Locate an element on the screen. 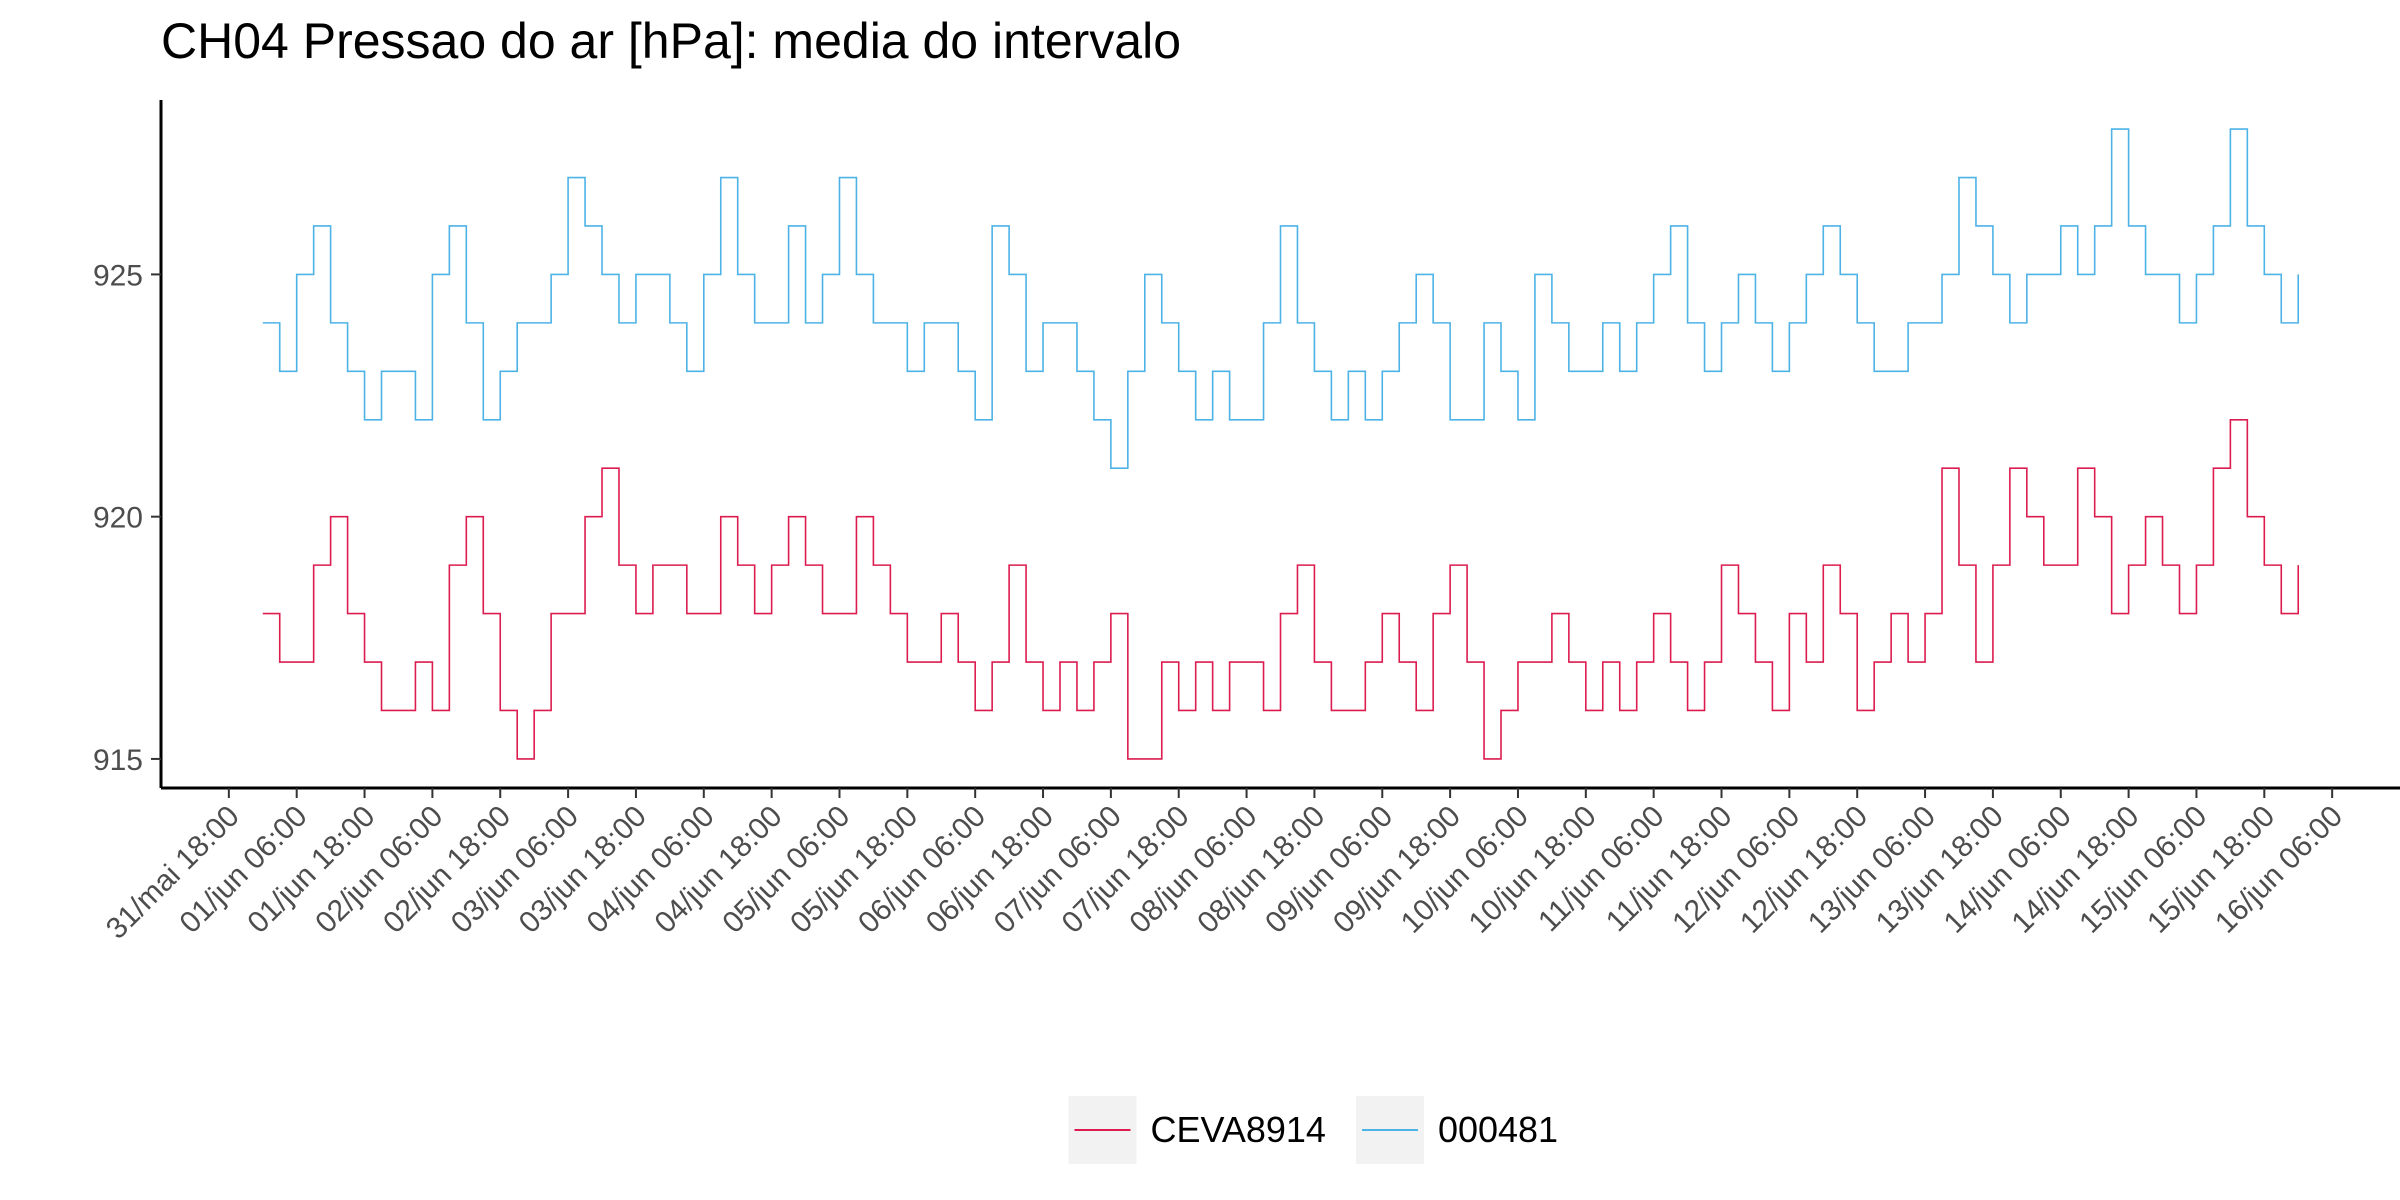 This screenshot has width=2400, height=1200. y-tick-label: 925 is located at coordinates (118, 275).